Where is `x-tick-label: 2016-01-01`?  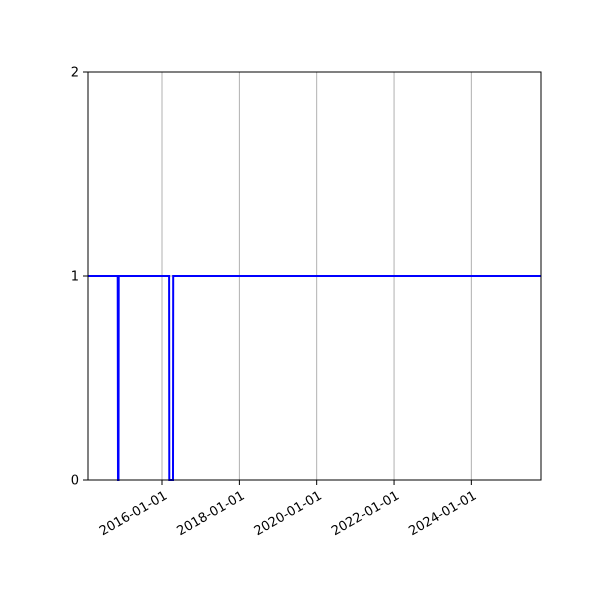
x-tick-label: 2016-01-01 is located at coordinates (133, 513).